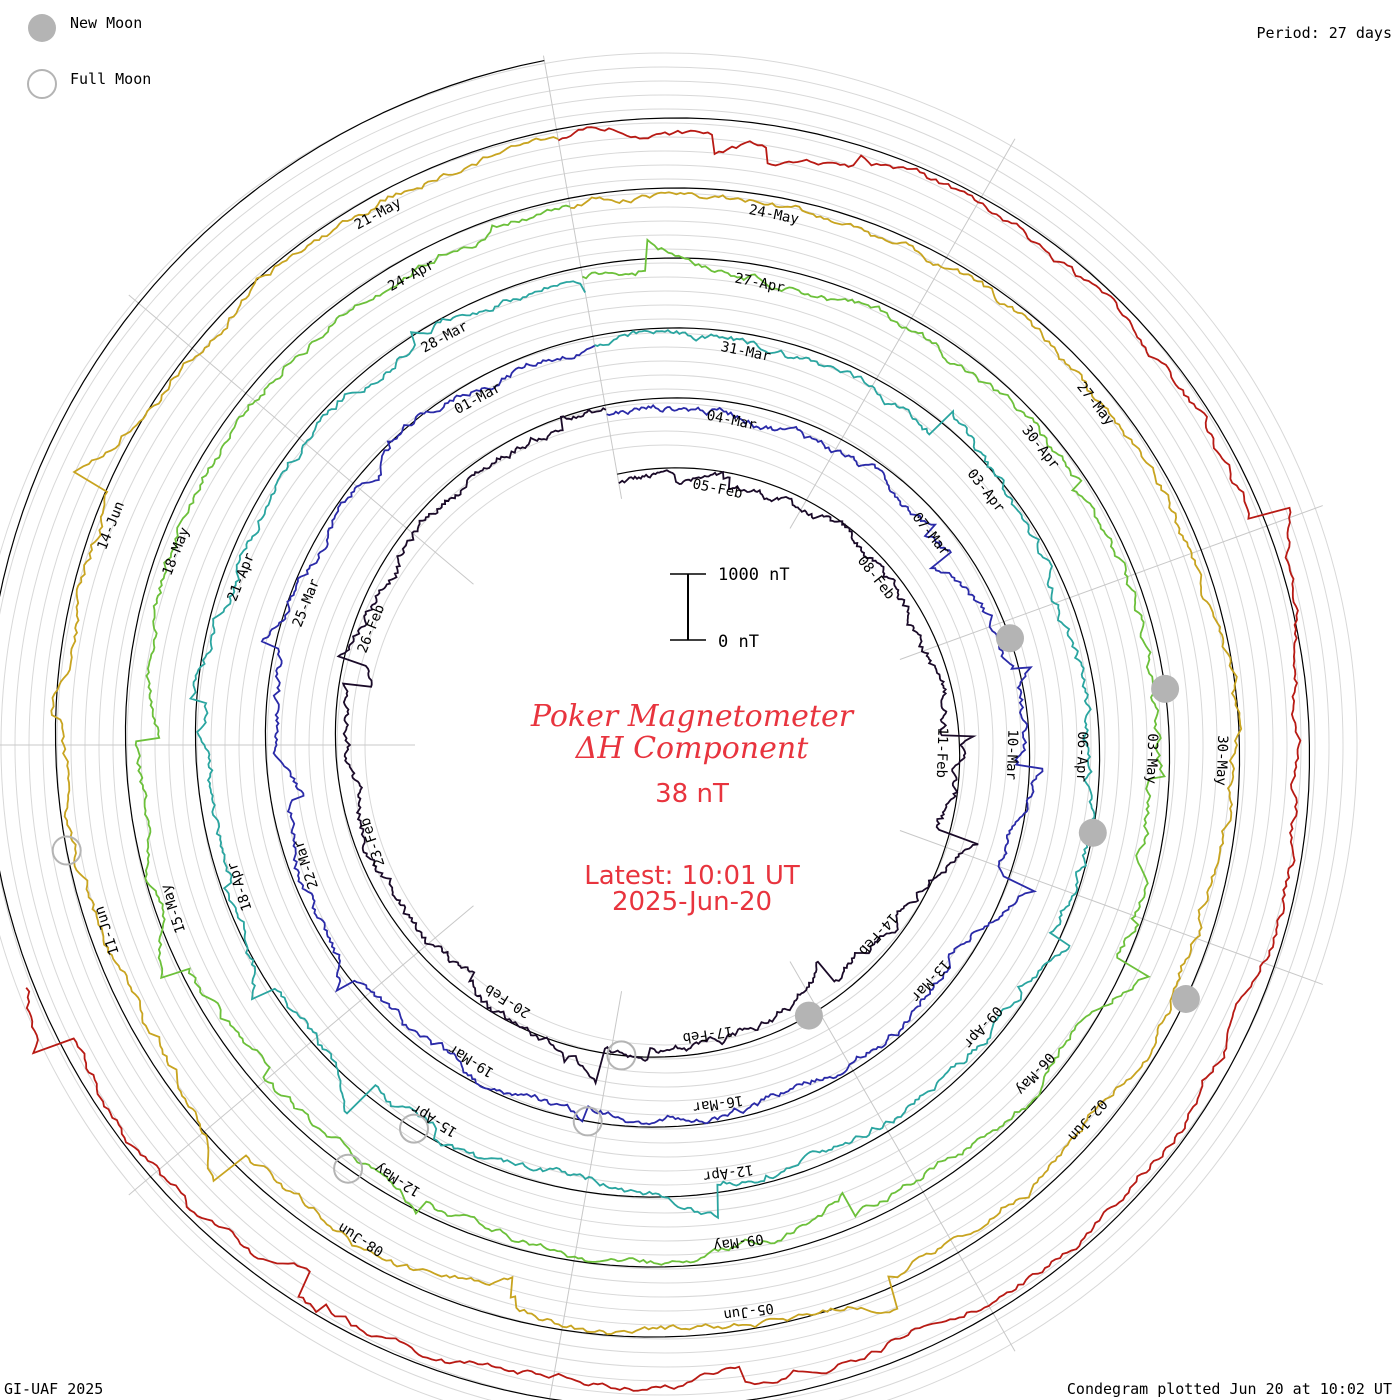 This screenshot has height=1400, width=1400. What do you see at coordinates (1081, 756) in the screenshot?
I see `date-label: 06-Apr` at bounding box center [1081, 756].